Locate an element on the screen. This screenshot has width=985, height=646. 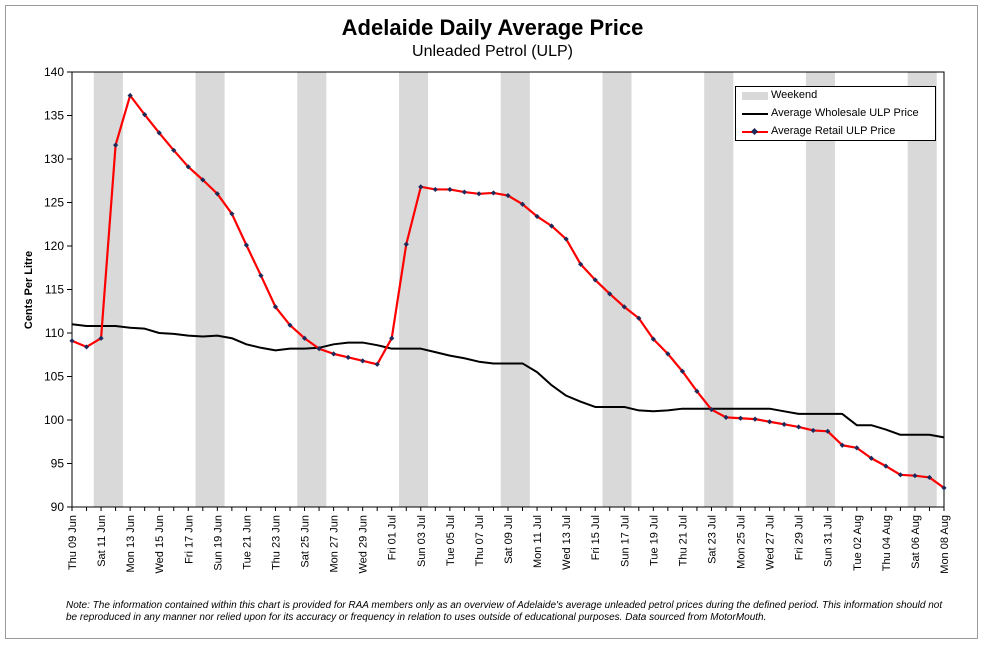
x-tick-label: Sun 19 Jun is located at coordinates (218, 543).